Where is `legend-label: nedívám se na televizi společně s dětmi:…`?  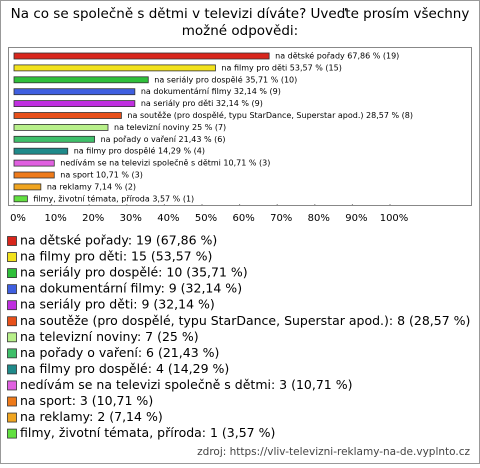
legend-label: nedívám se na televizi společně s dětmi:… is located at coordinates (186, 384).